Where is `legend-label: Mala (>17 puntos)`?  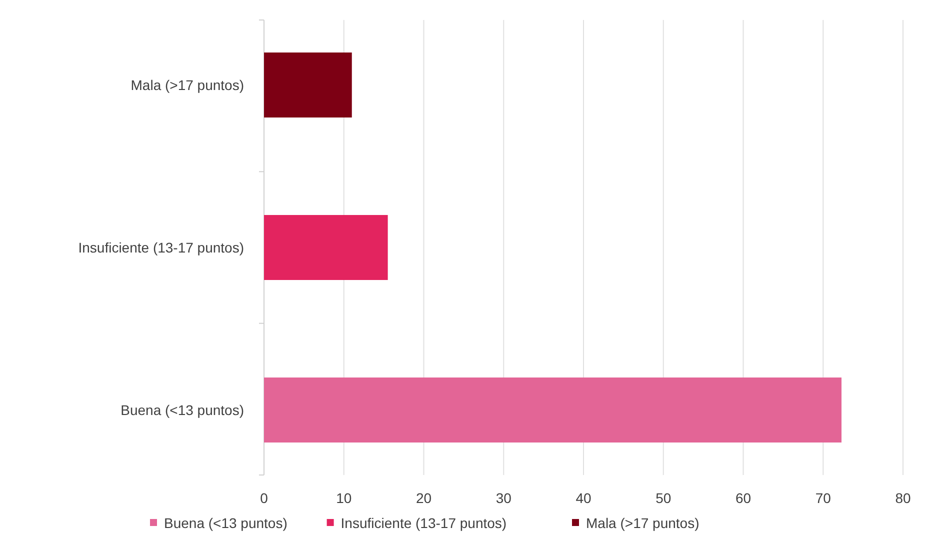
legend-label: Mala (>17 puntos) is located at coordinates (643, 522).